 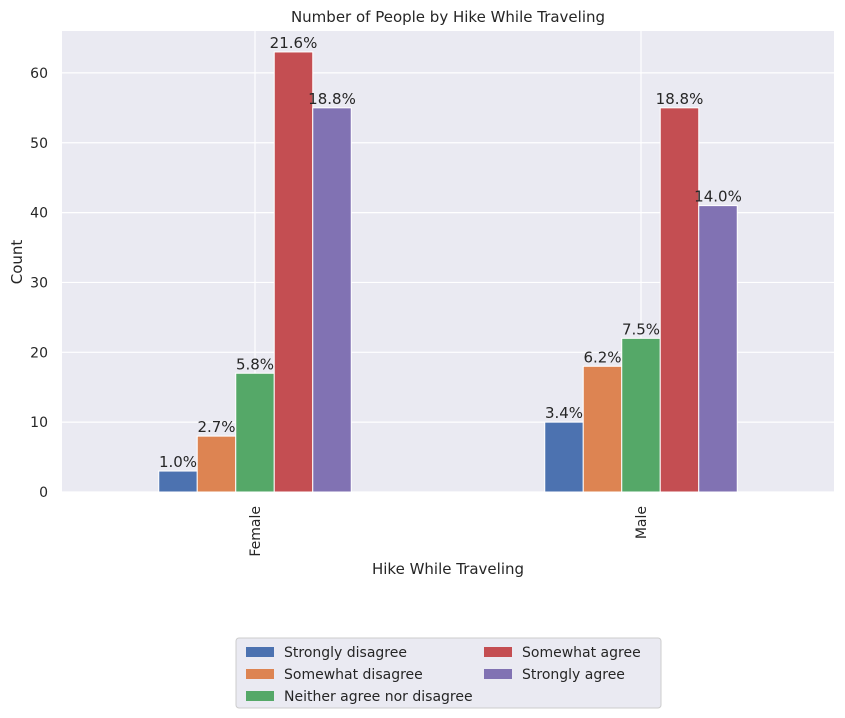 What do you see at coordinates (39, 423) in the screenshot?
I see `y-tick-label: 10` at bounding box center [39, 423].